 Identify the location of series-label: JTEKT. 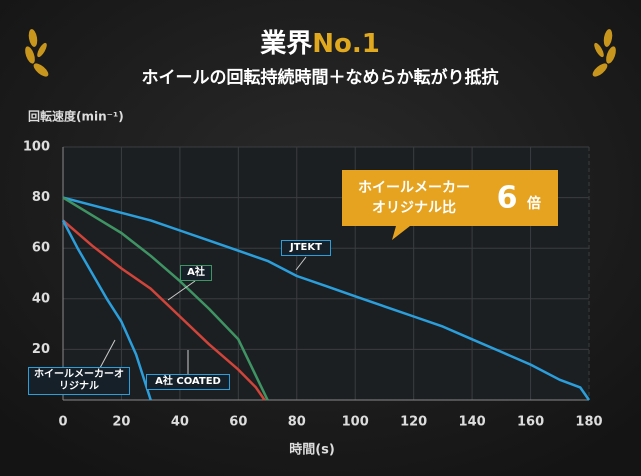
(306, 248).